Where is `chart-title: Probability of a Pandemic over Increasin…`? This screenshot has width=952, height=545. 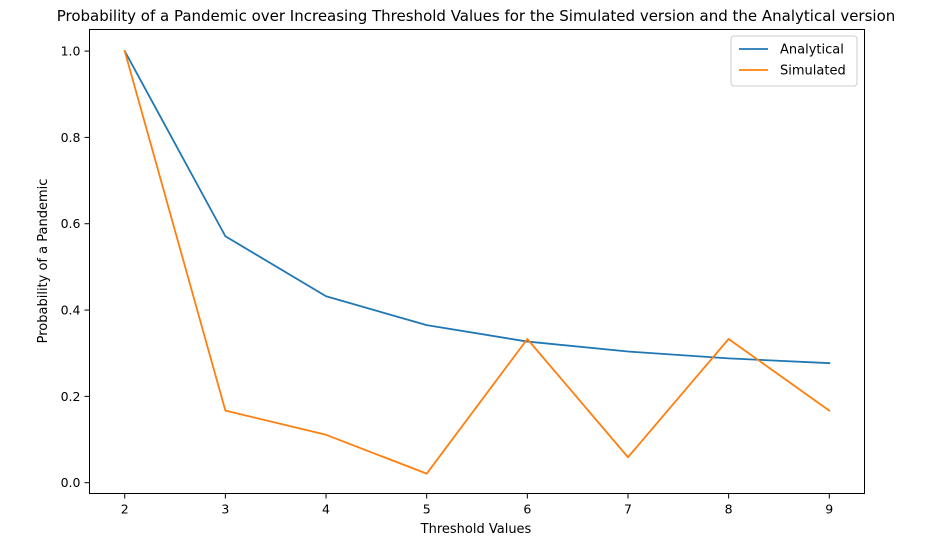
chart-title: Probability of a Pandemic over Increasin… is located at coordinates (476, 16).